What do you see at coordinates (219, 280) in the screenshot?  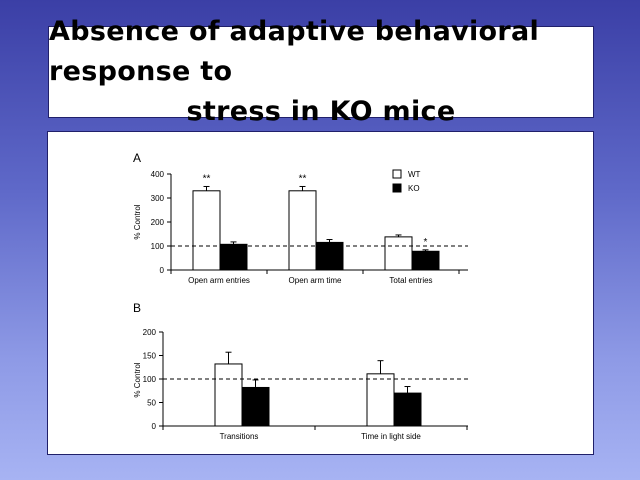 I see `x-tick-label: Open arm entries` at bounding box center [219, 280].